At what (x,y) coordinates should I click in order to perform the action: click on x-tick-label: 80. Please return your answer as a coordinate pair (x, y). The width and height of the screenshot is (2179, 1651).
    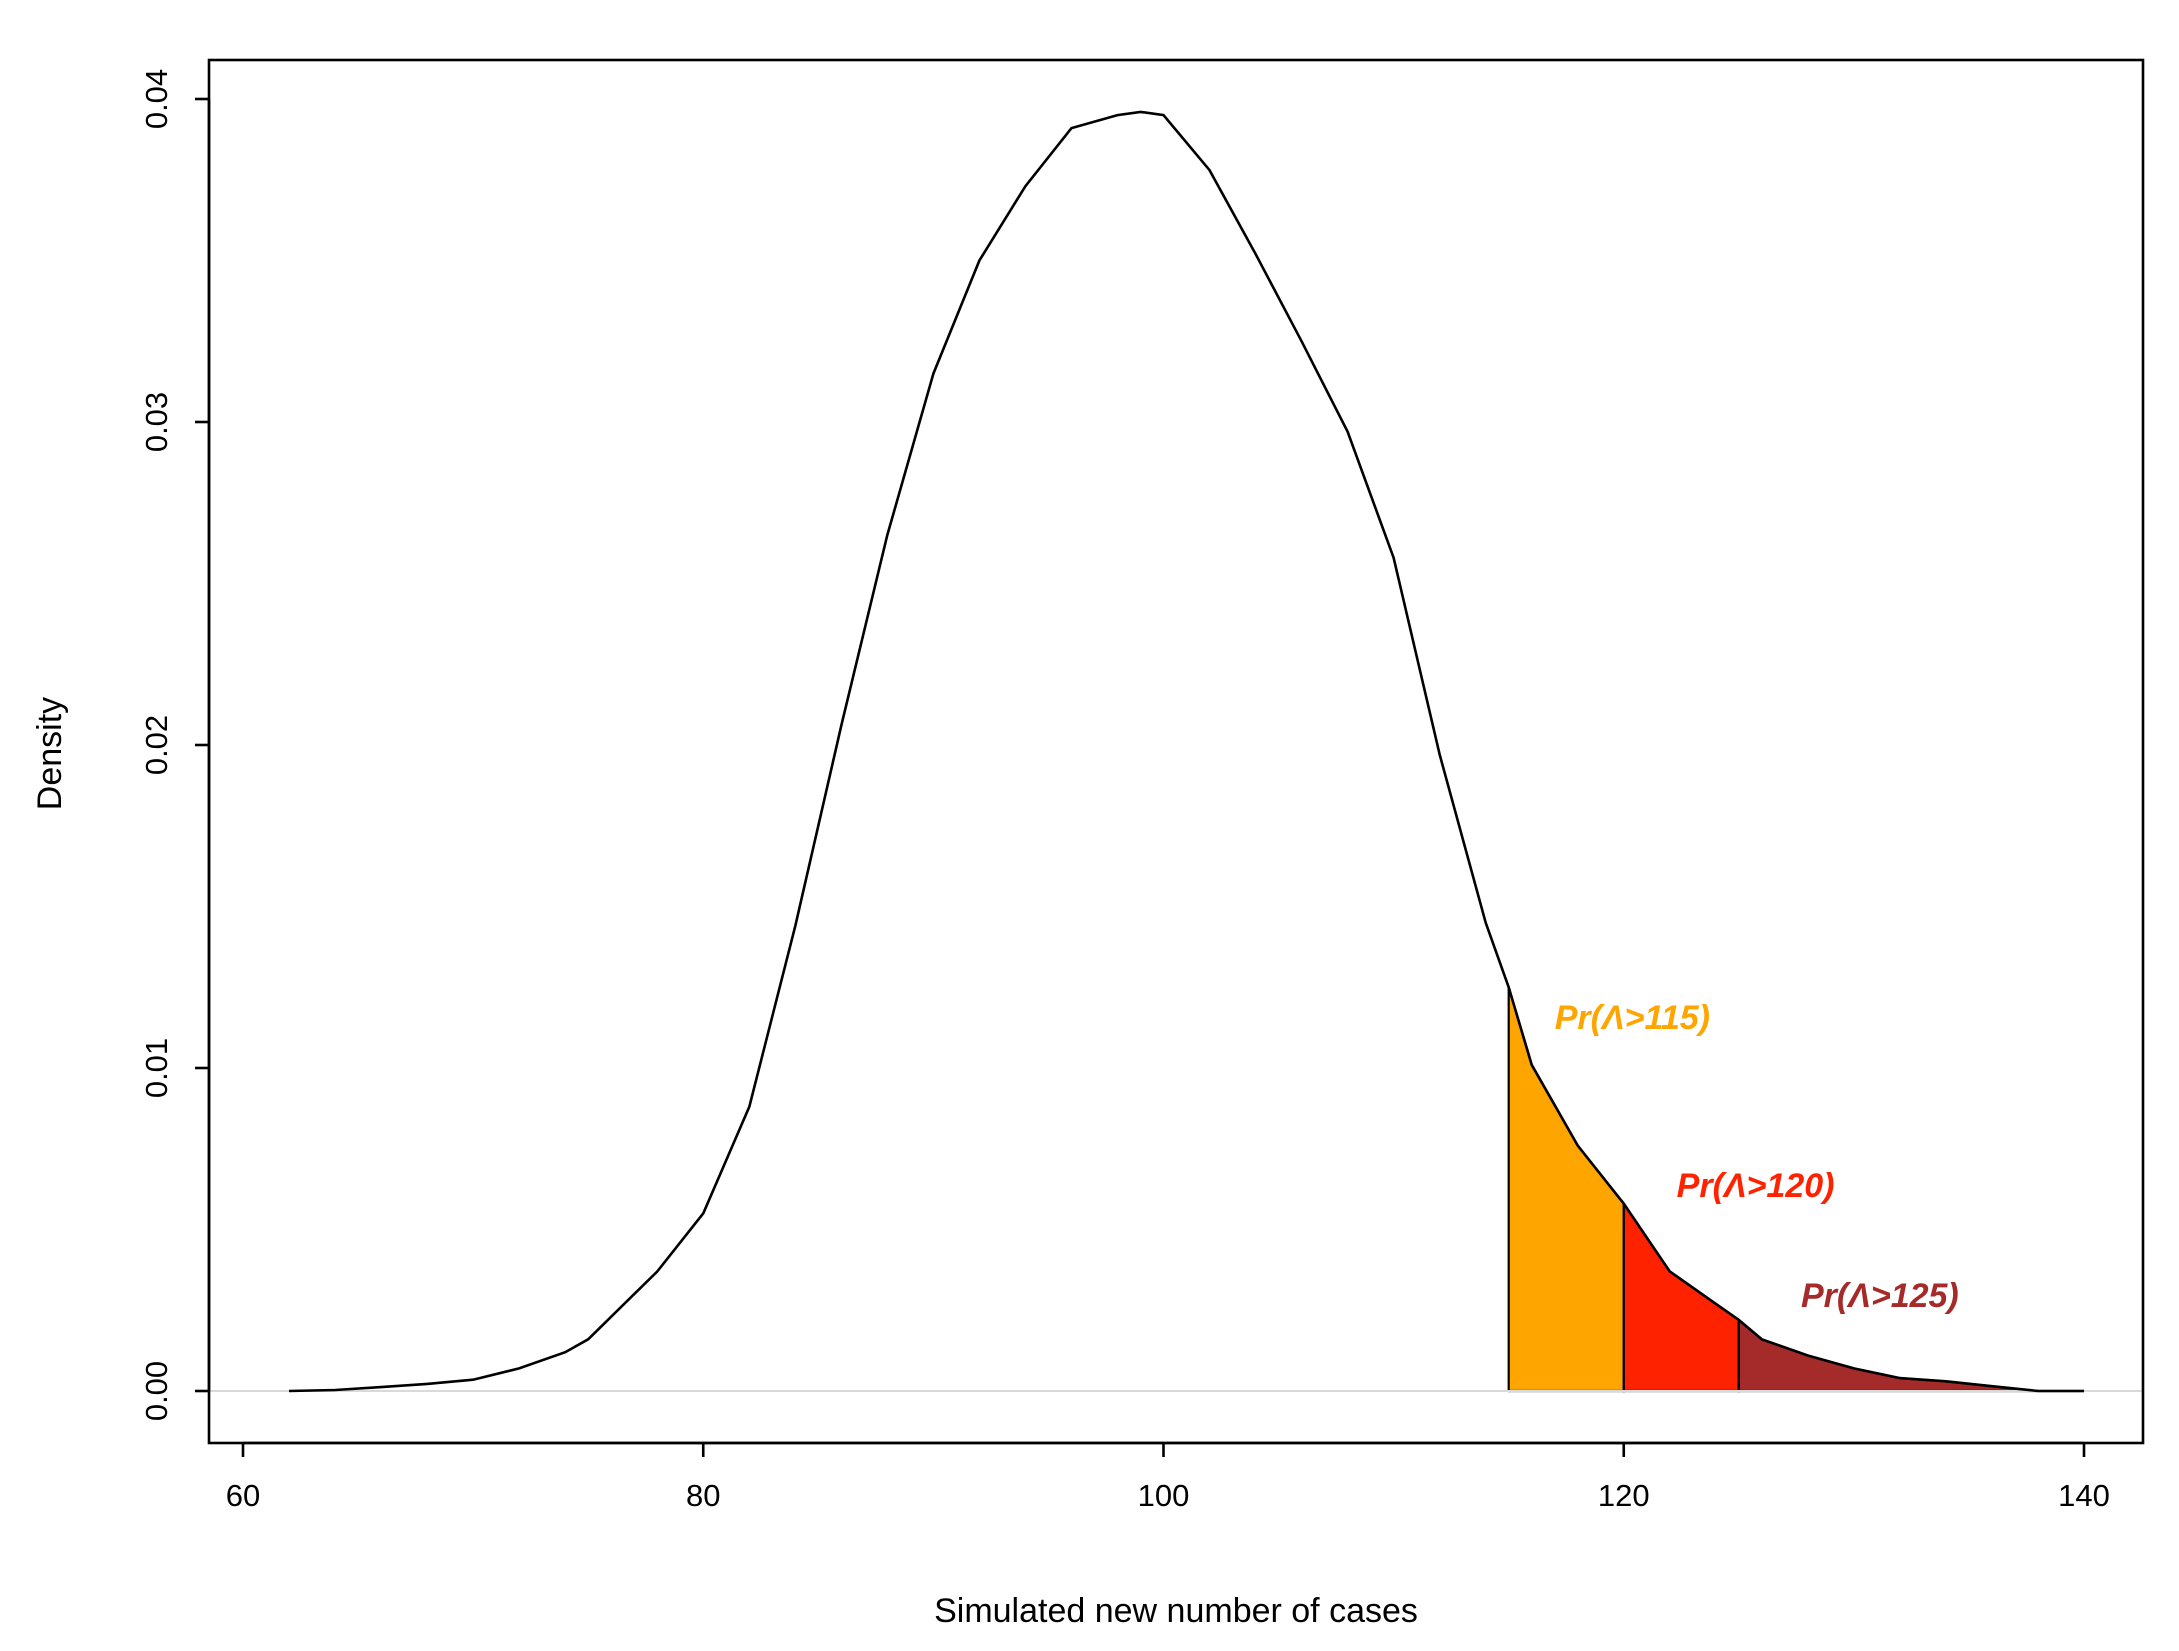
    Looking at the image, I should click on (703, 1495).